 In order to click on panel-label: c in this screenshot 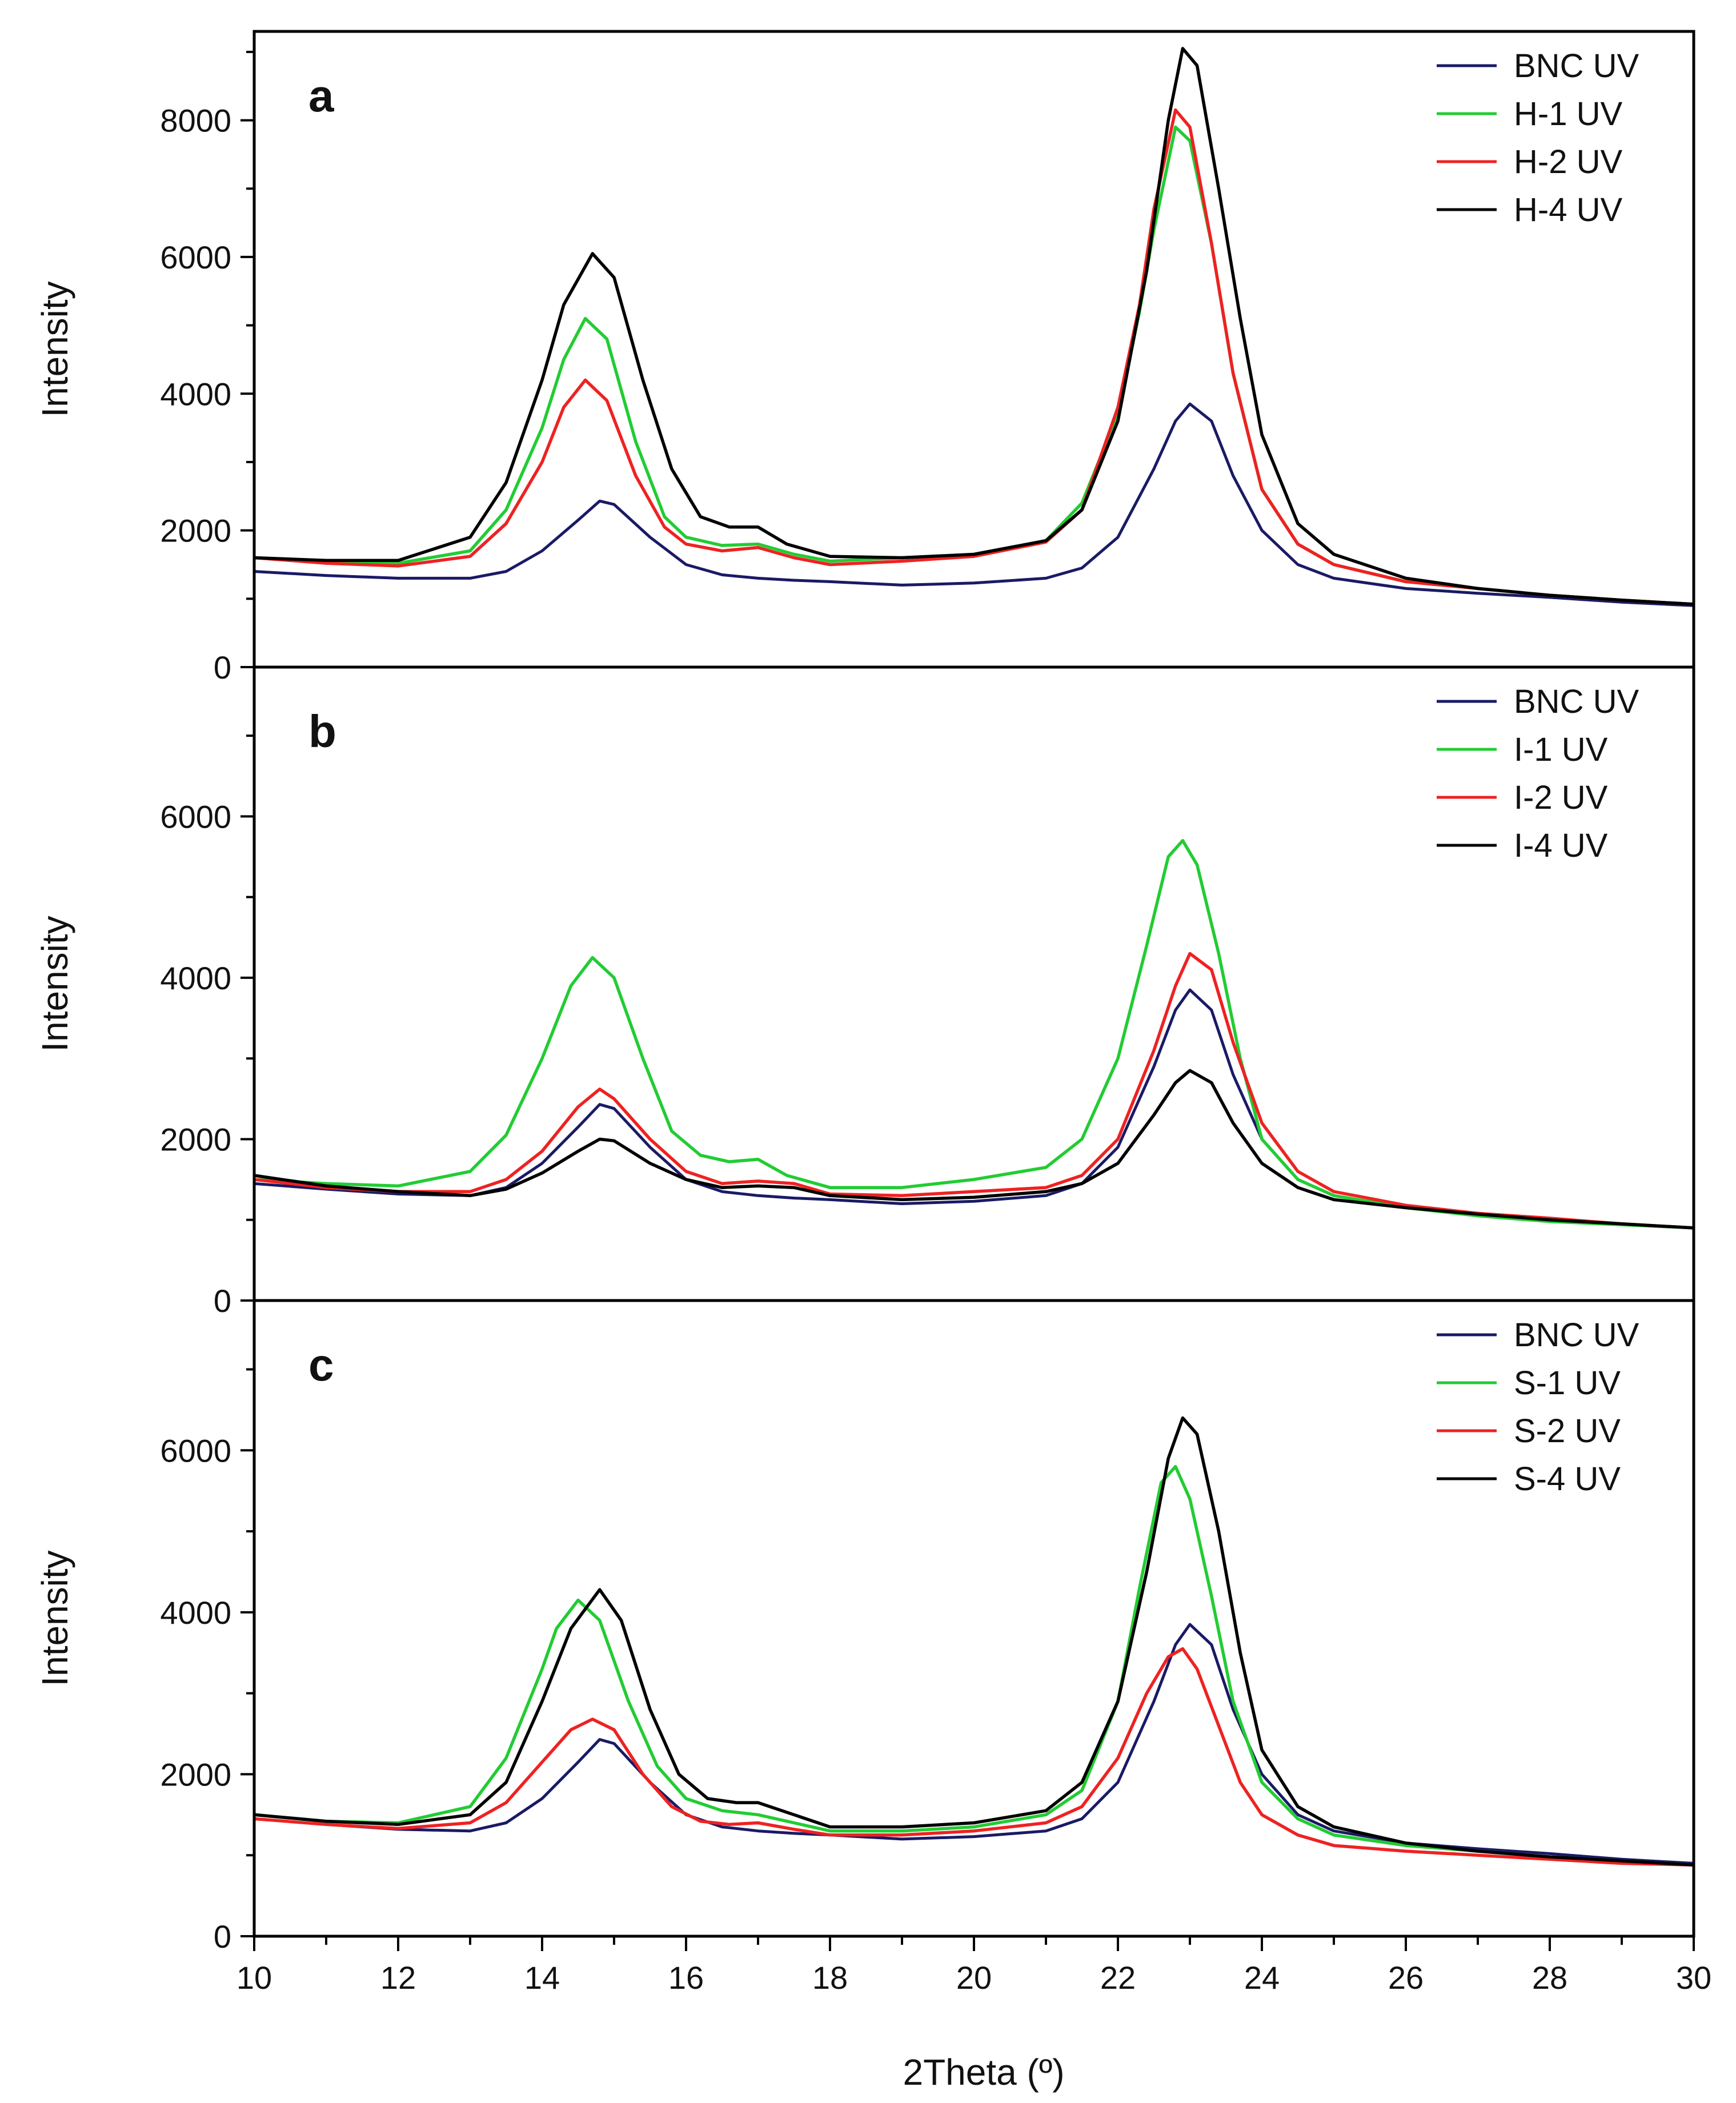, I will do `click(321, 1364)`.